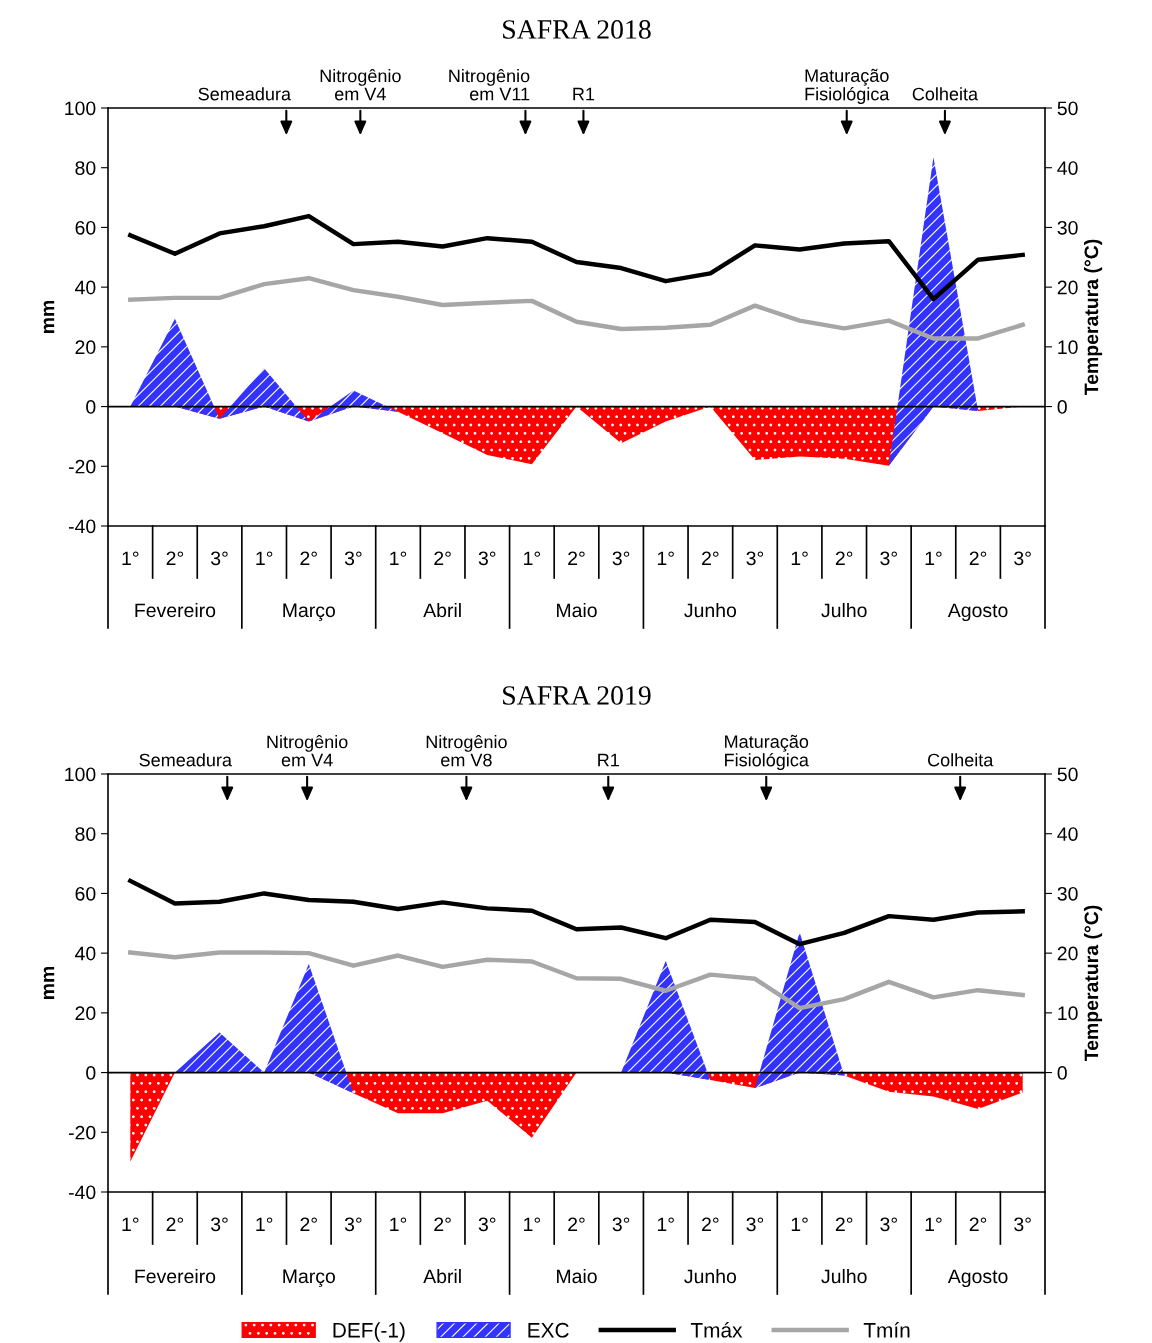  I want to click on text: Abril, so click(442, 610).